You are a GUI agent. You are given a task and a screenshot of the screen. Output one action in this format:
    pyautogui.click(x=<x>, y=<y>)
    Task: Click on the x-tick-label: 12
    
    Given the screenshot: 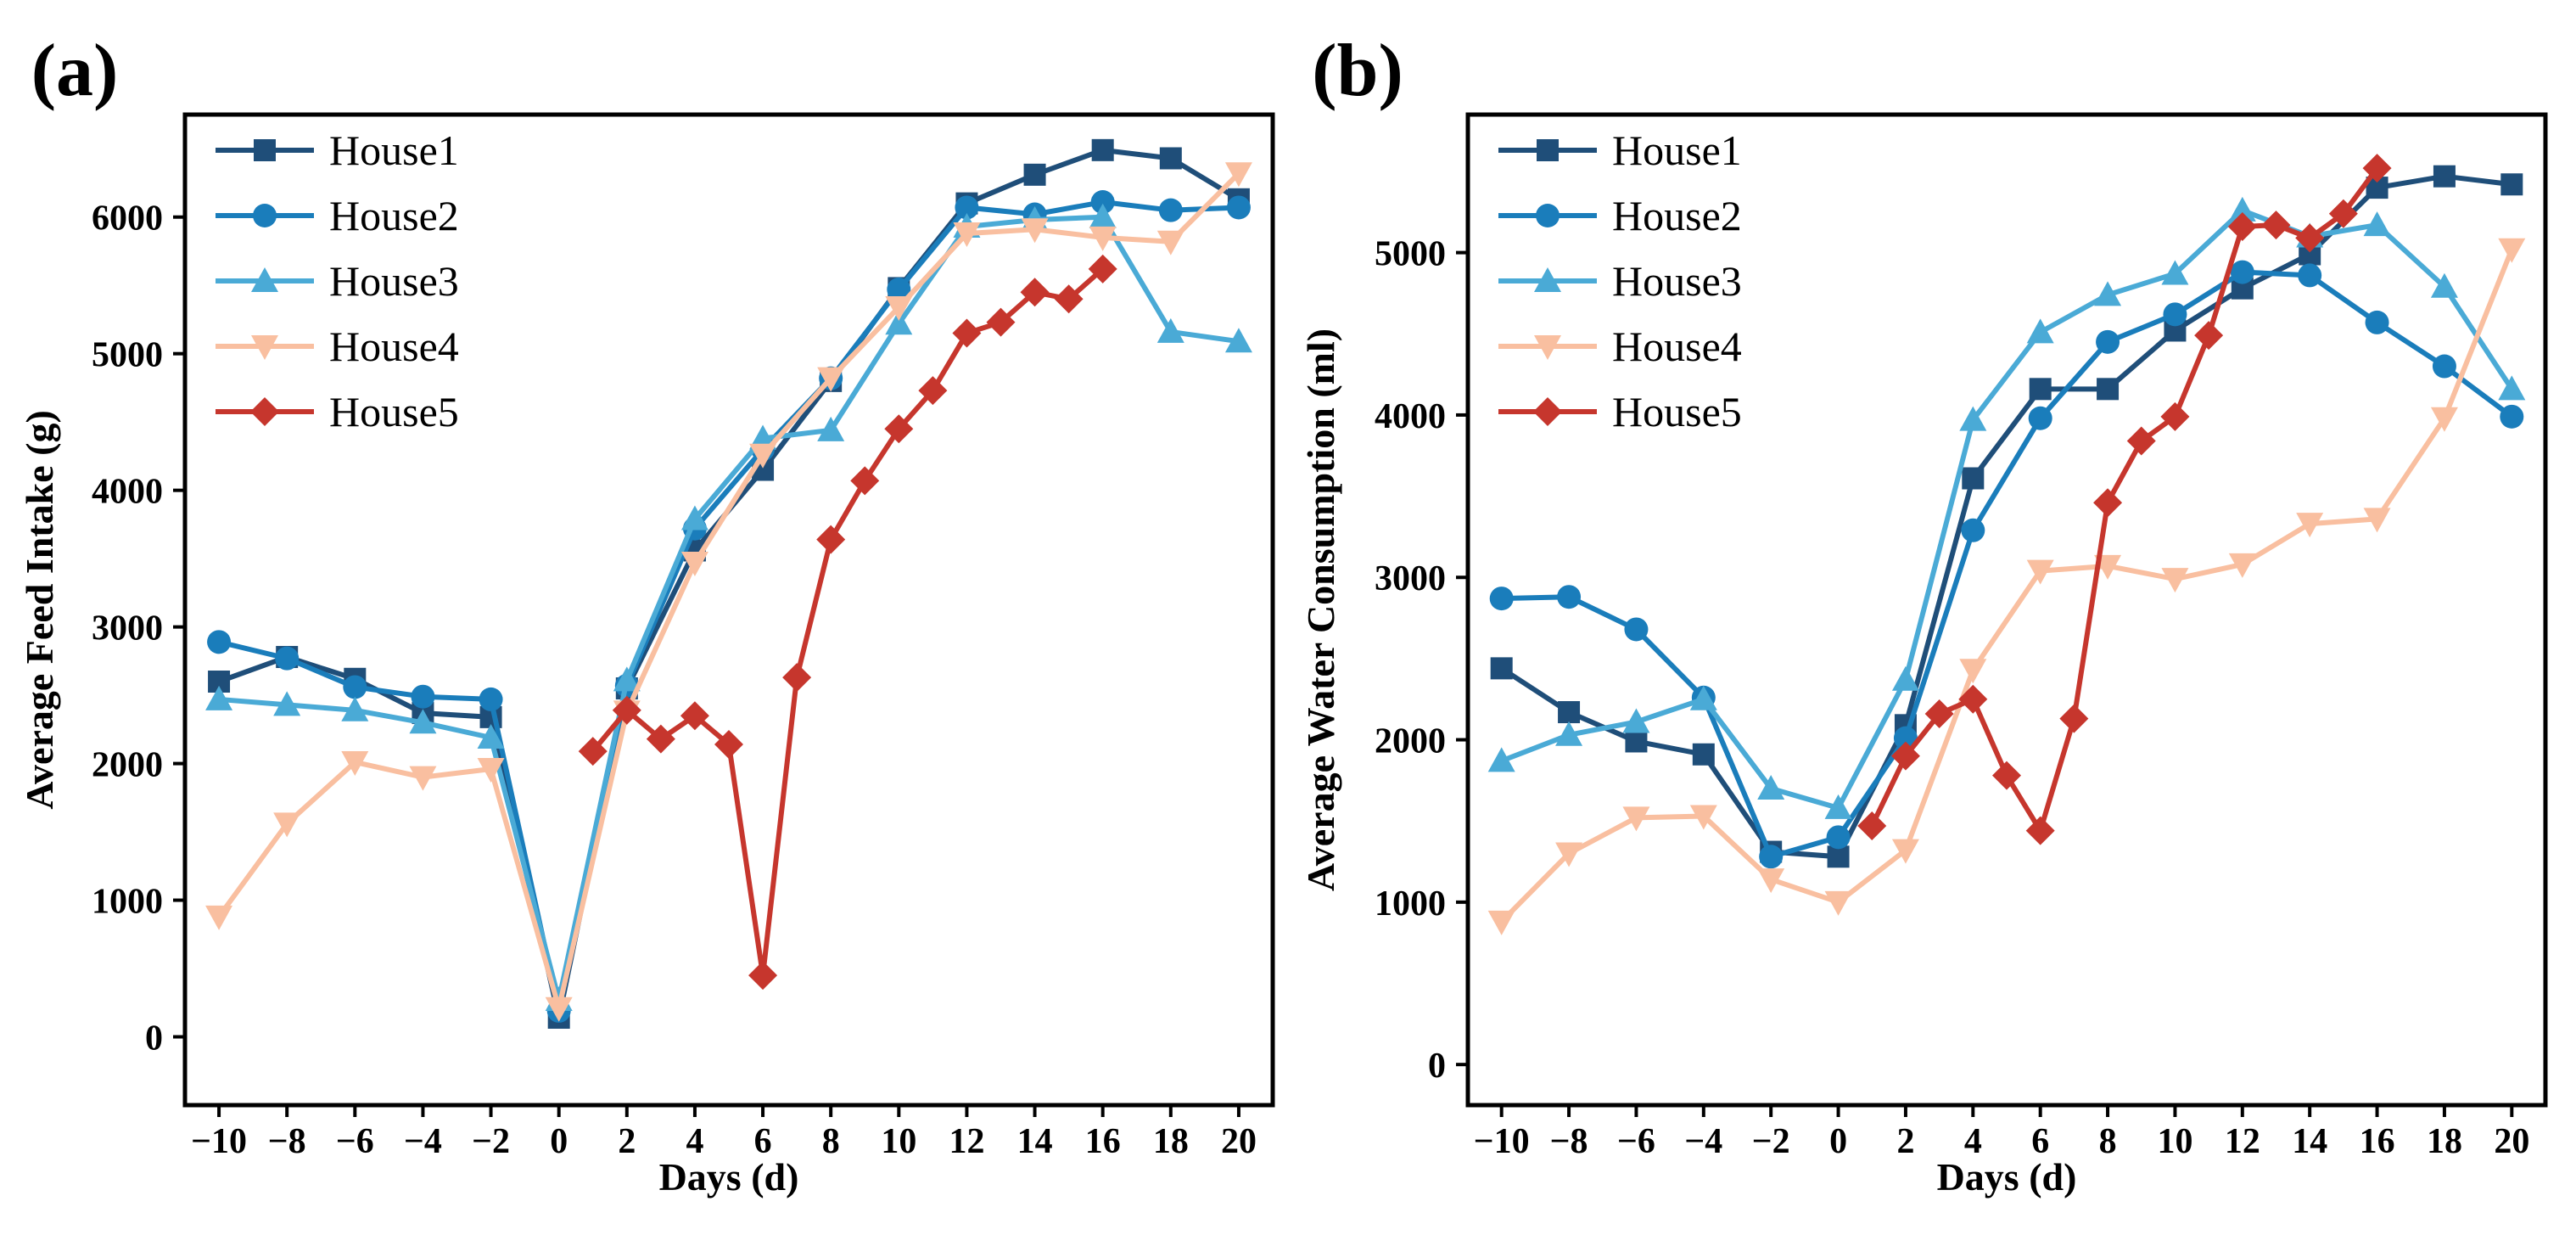 What is the action you would take?
    pyautogui.click(x=967, y=1141)
    